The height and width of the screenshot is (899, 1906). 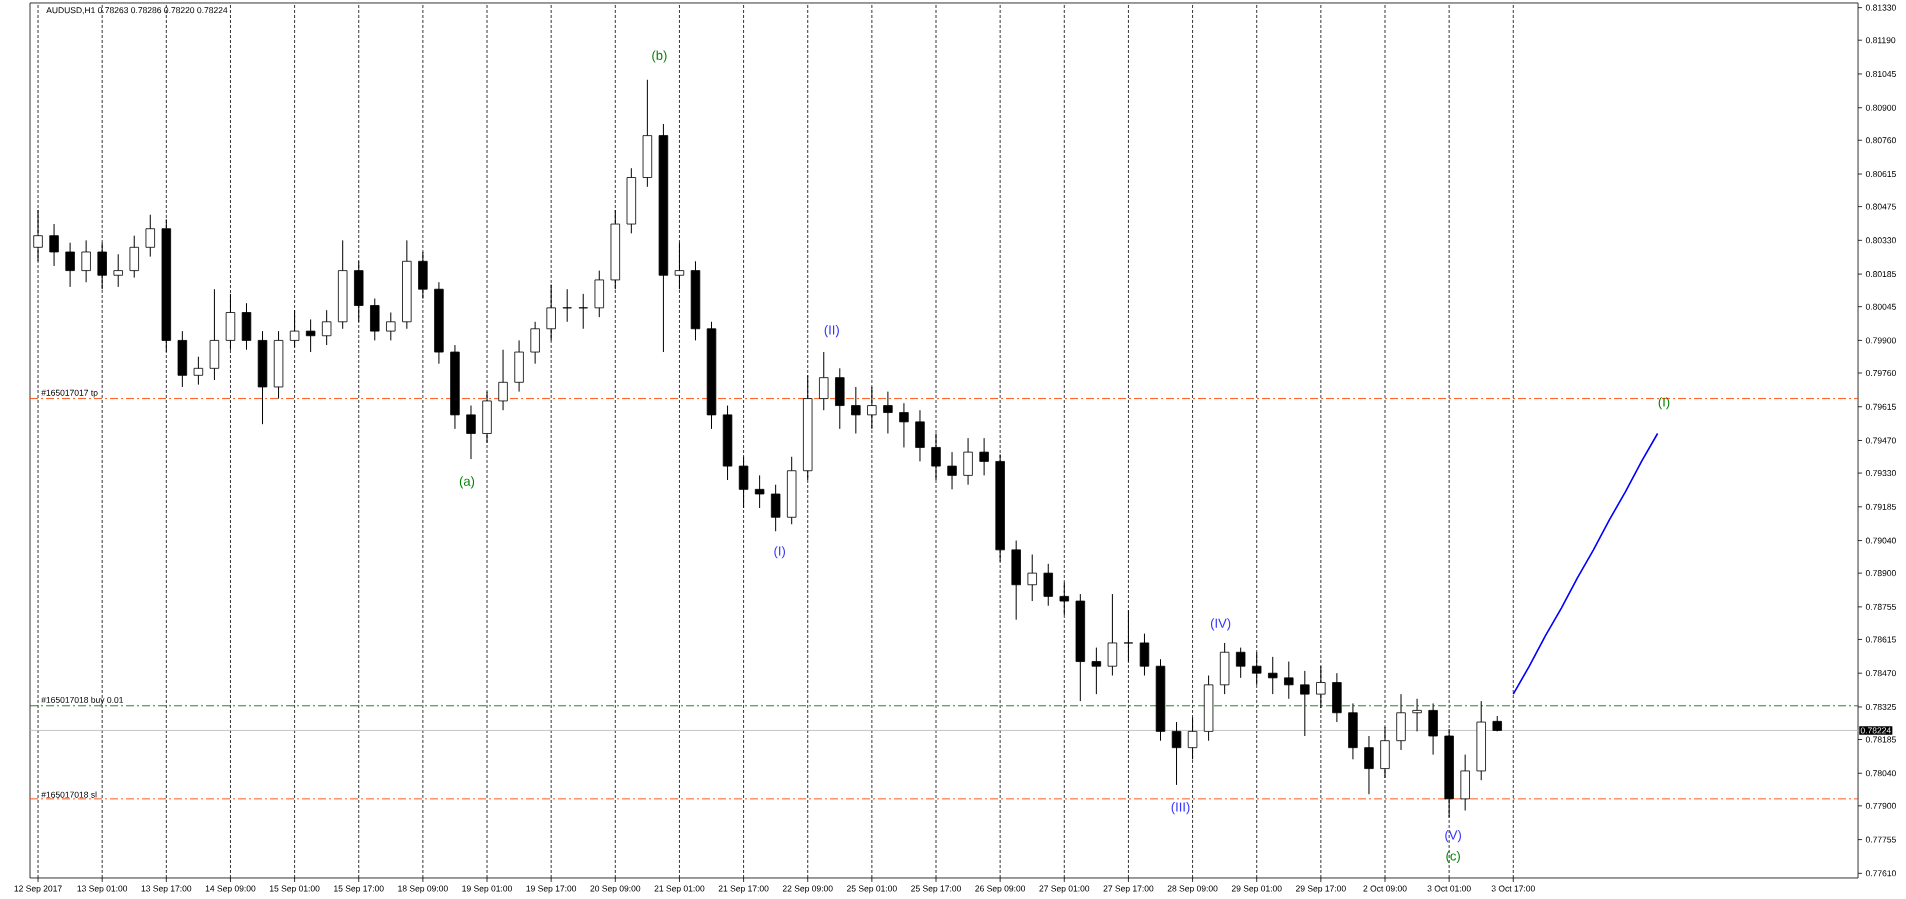 I want to click on x-tick-label: 28 Sep 09:00, so click(x=1192, y=889).